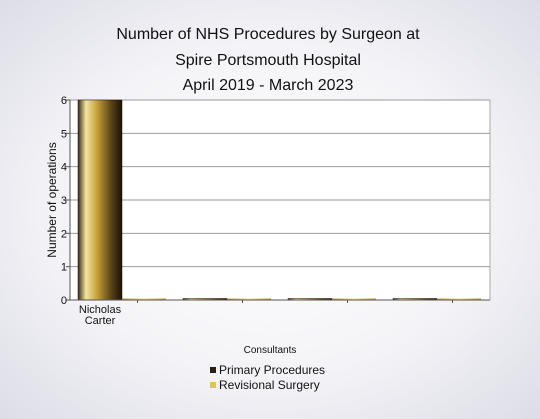 This screenshot has height=419, width=540. Describe the element at coordinates (100, 315) in the screenshot. I see `x-tick-label: Nicholas Carter` at that location.